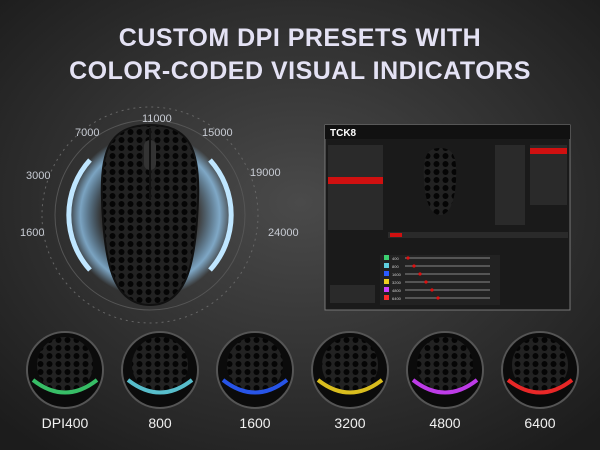  What do you see at coordinates (343, 133) in the screenshot?
I see `software-logo: TCK8` at bounding box center [343, 133].